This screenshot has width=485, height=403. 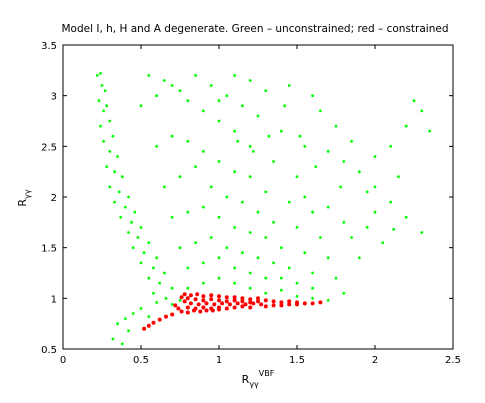 I want to click on y-tick-label-2: 1.5, so click(x=49, y=249).